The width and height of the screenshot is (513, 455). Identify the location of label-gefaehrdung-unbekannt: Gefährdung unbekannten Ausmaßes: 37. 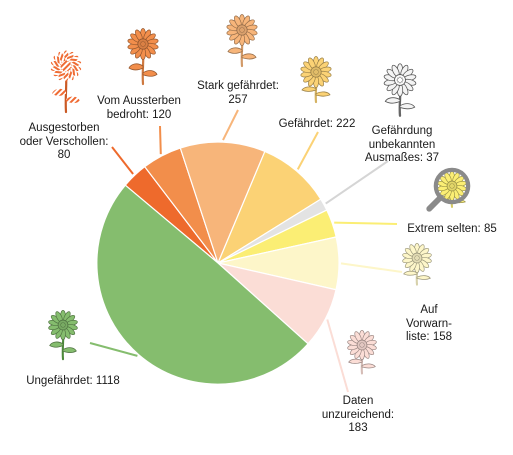
(402, 144).